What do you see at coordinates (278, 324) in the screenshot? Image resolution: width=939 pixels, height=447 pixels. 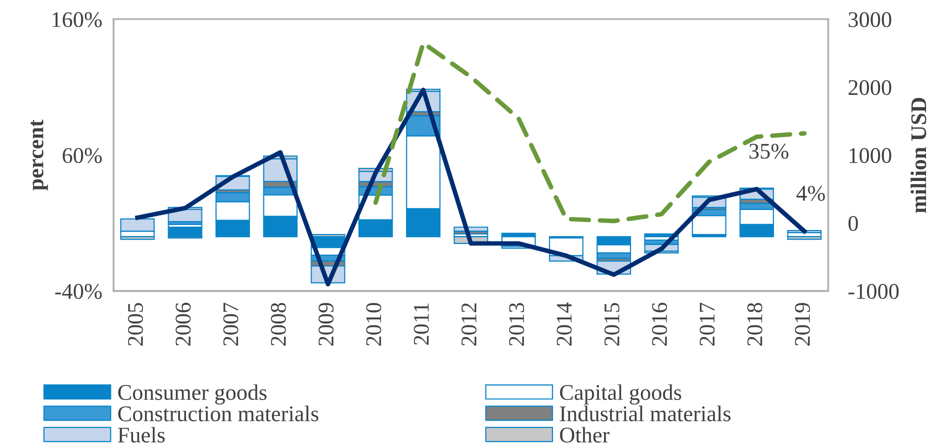 I see `x-tick-label: 2008` at bounding box center [278, 324].